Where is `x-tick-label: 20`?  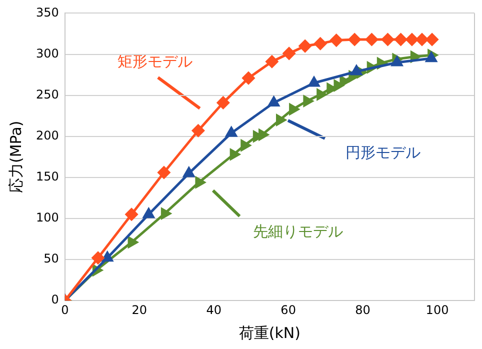 x-tick-label: 20 is located at coordinates (140, 309).